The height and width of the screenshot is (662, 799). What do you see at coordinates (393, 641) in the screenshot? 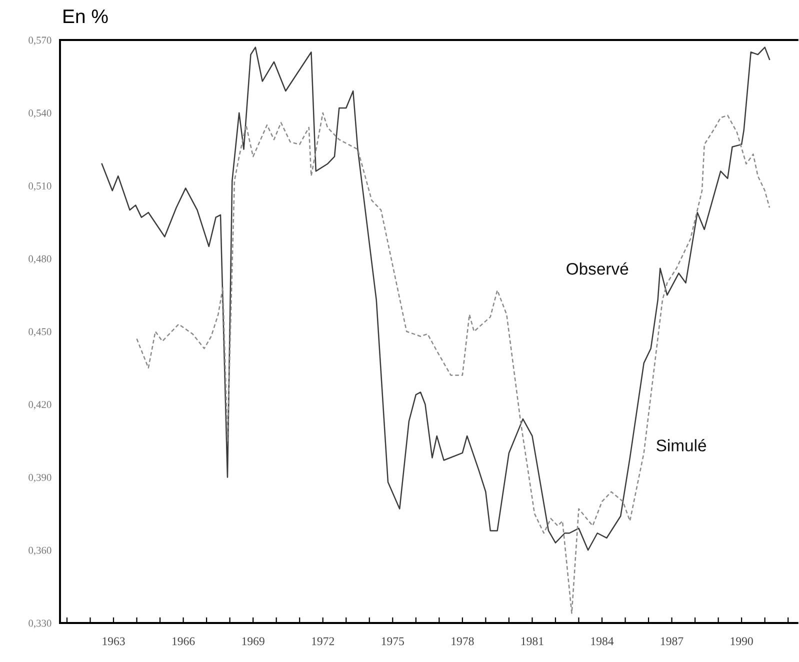
I see `x-tick-label: 1975` at bounding box center [393, 641].